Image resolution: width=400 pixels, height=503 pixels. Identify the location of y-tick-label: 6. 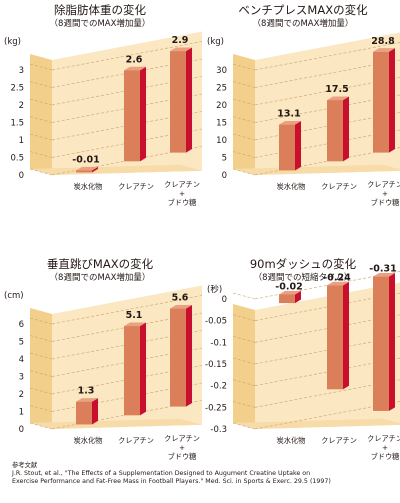
(21, 325).